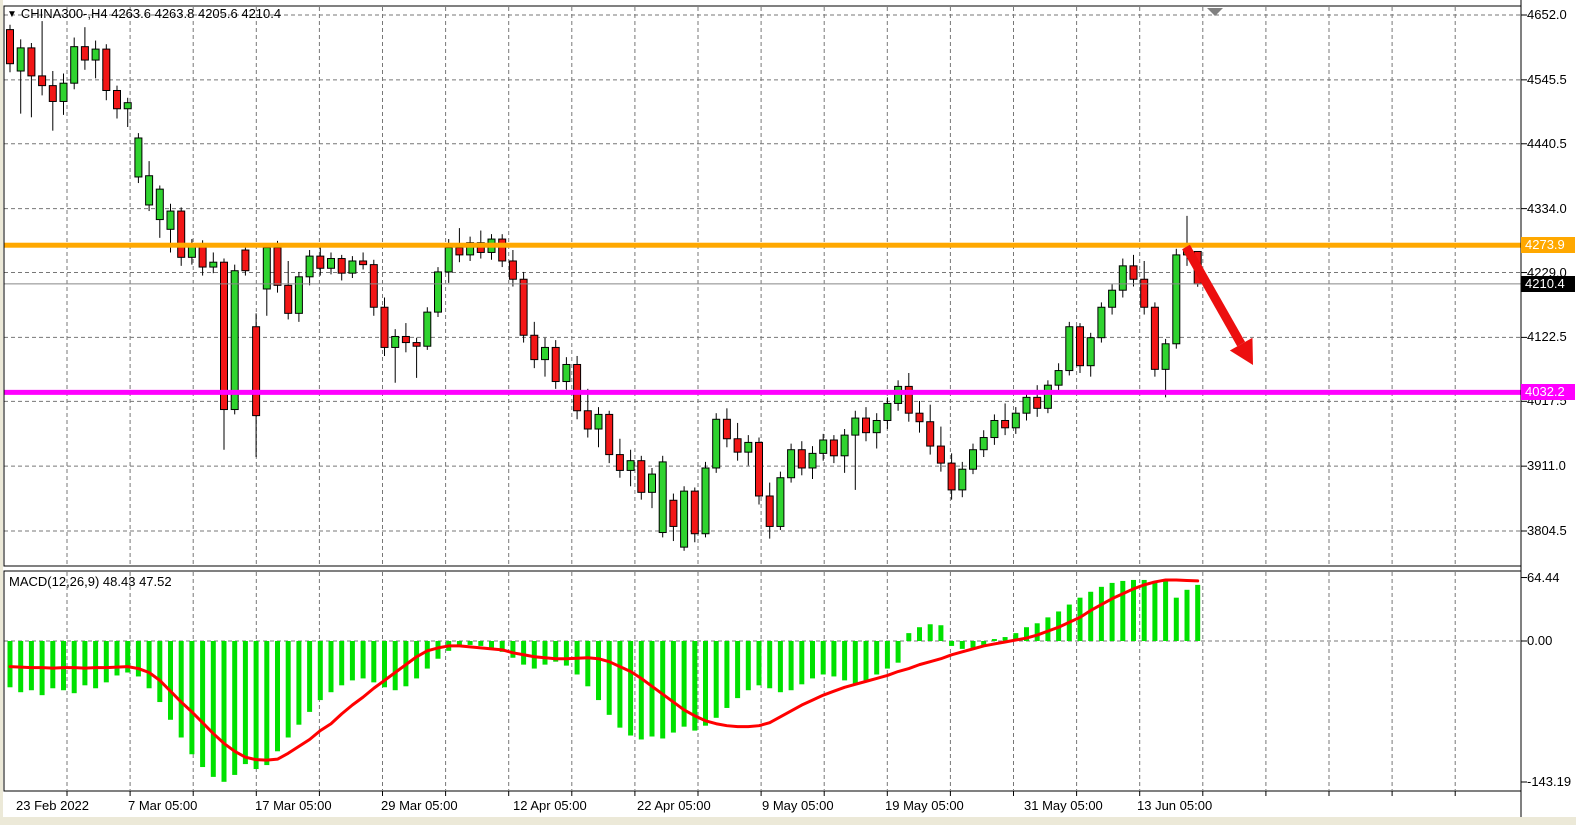  What do you see at coordinates (550, 805) in the screenshot?
I see `time-tick-label: 12 Apr 05:00` at bounding box center [550, 805].